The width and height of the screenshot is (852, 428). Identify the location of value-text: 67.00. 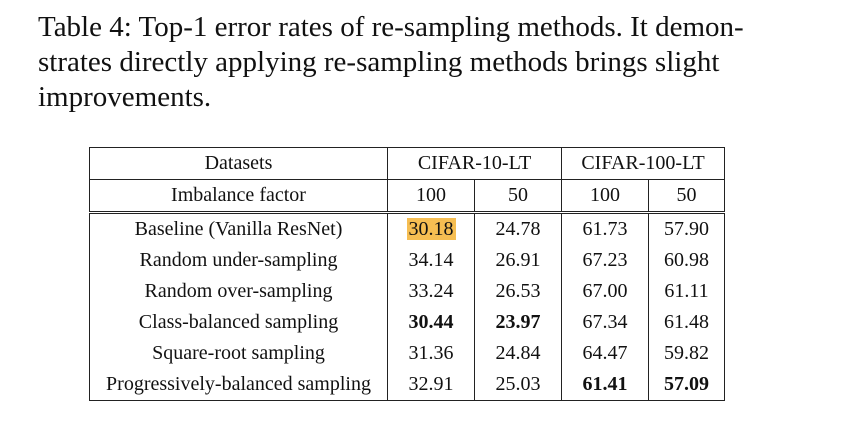
(605, 291).